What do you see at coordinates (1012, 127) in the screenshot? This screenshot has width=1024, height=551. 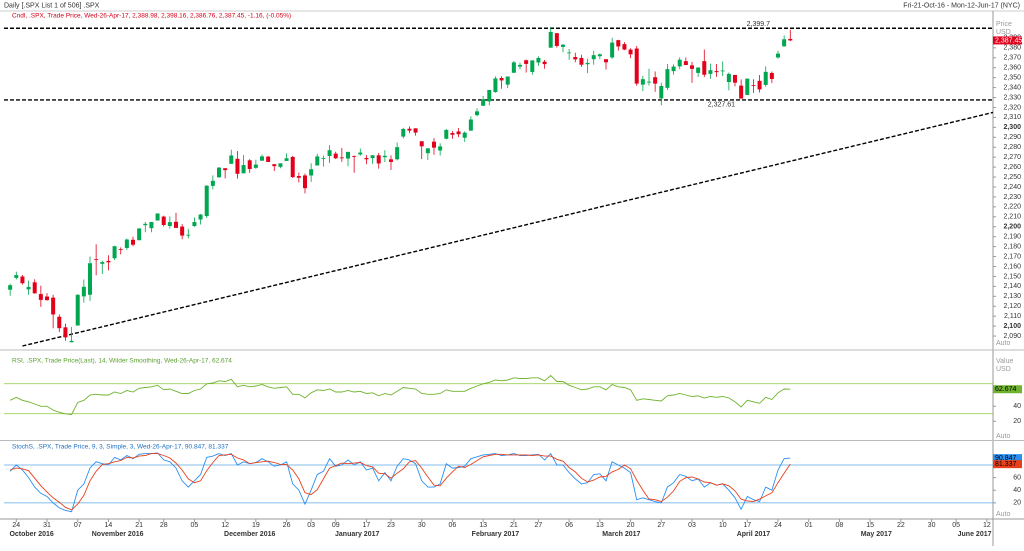 I see `y-tick-label: 2,300` at bounding box center [1012, 127].